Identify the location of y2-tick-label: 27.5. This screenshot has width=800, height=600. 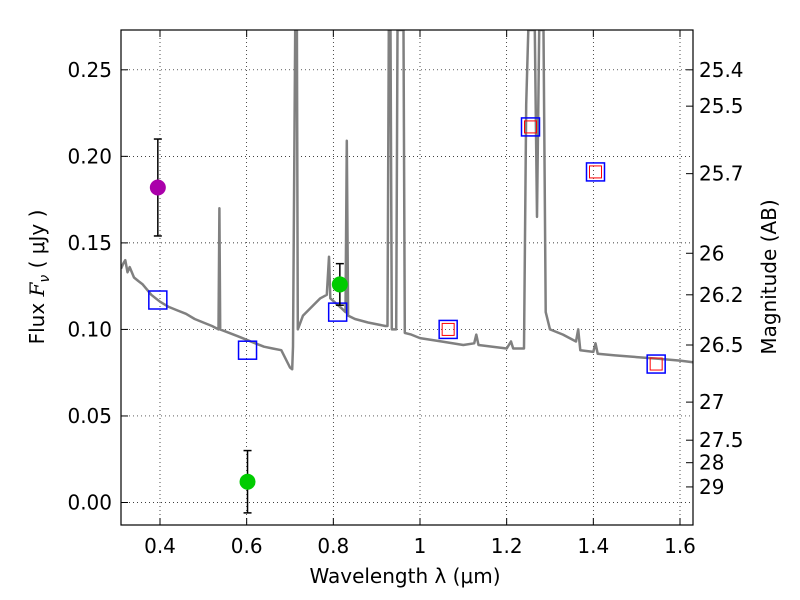
(721, 440).